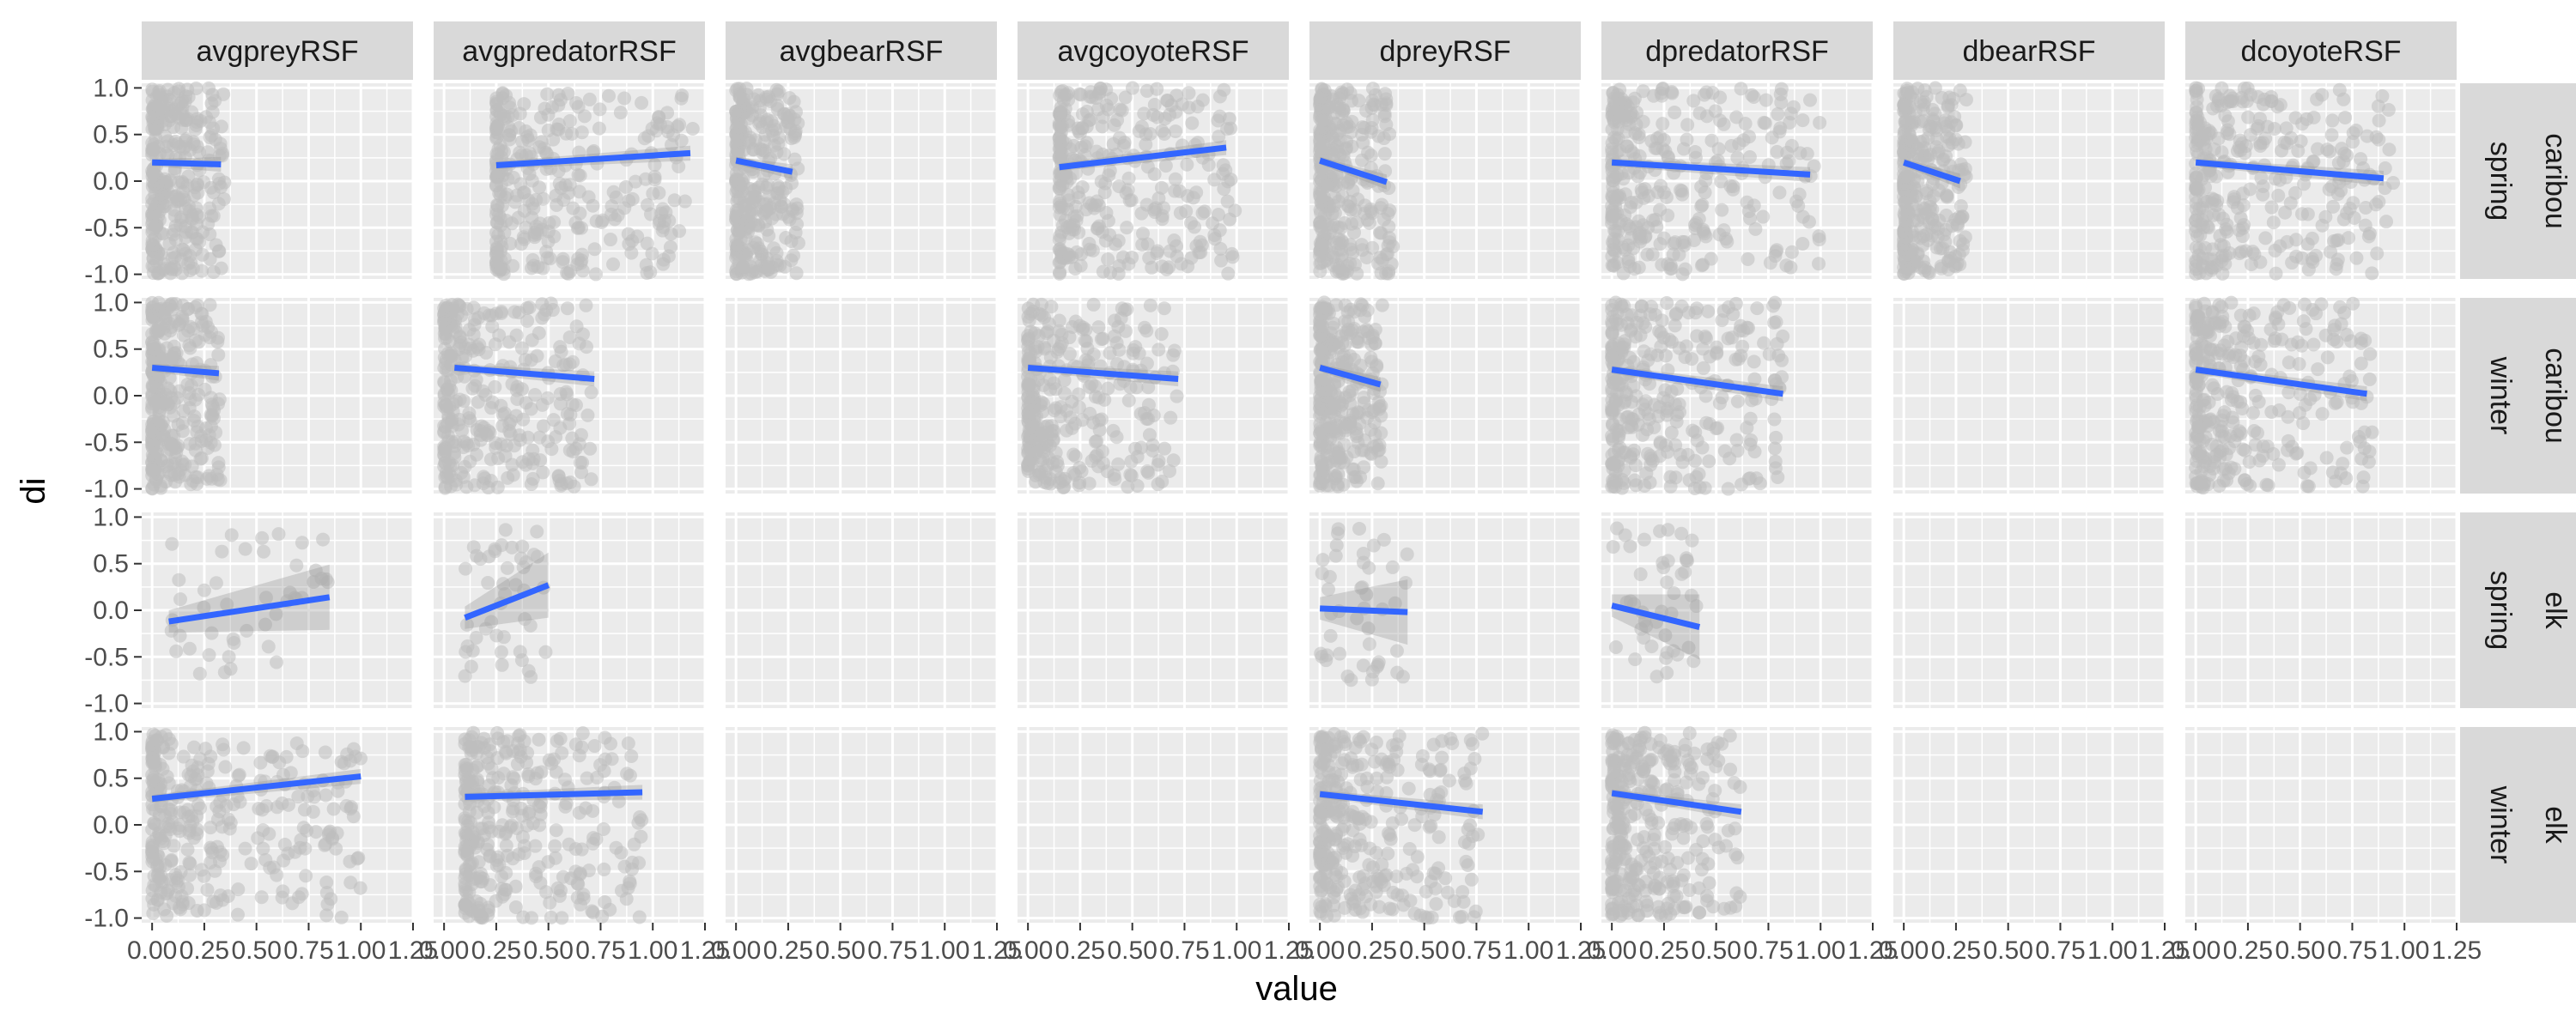  What do you see at coordinates (594, 184) in the screenshot?
I see `panel-data-caribou-spring-avgpredatorRSF` at bounding box center [594, 184].